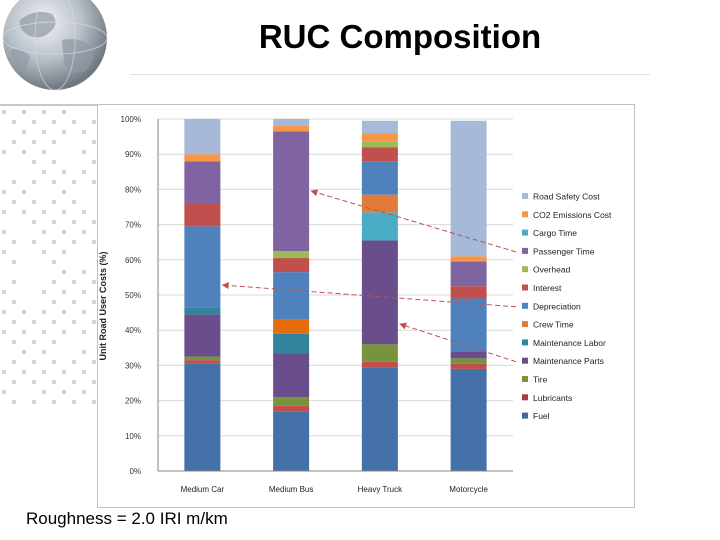  Describe the element at coordinates (400, 37) in the screenshot. I see `slide-title: RUC Composition` at that location.